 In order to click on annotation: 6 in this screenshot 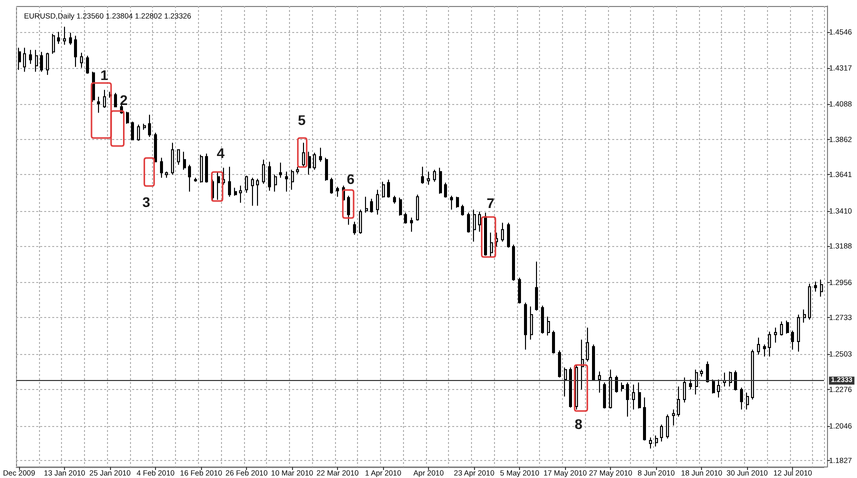, I will do `click(350, 179)`.